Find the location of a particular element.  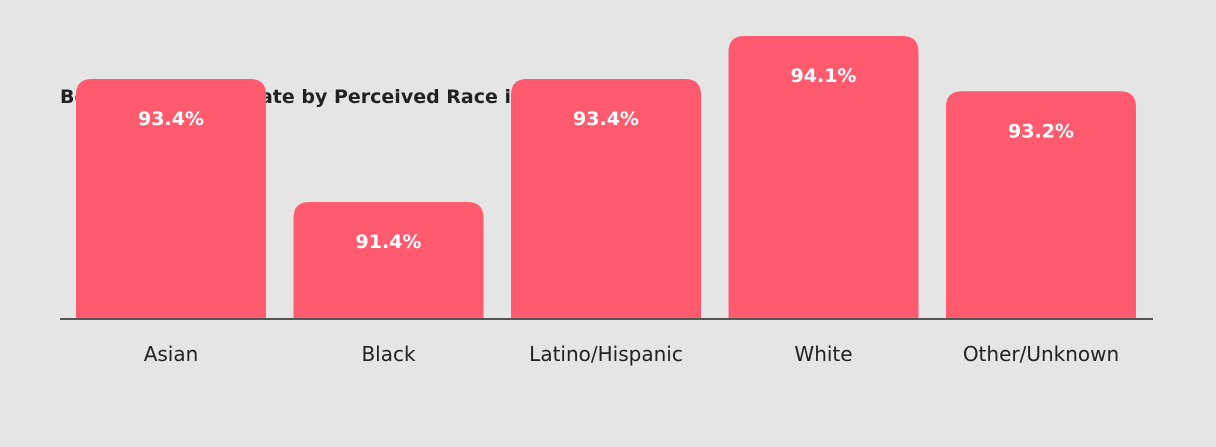

bar-value-label: 93.2% is located at coordinates (1041, 131).